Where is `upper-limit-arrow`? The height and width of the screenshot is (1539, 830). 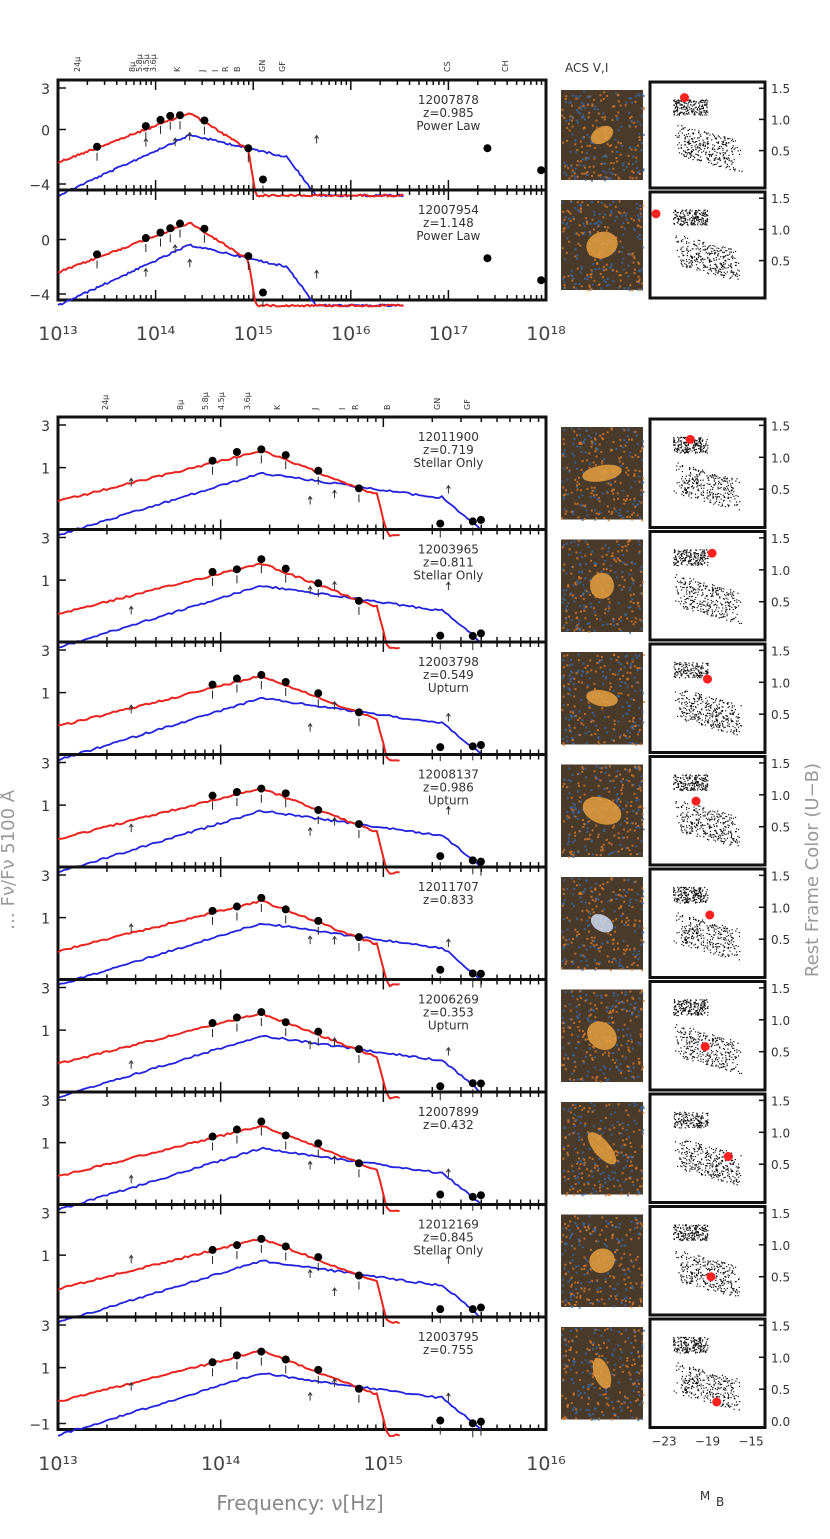 upper-limit-arrow is located at coordinates (448, 717).